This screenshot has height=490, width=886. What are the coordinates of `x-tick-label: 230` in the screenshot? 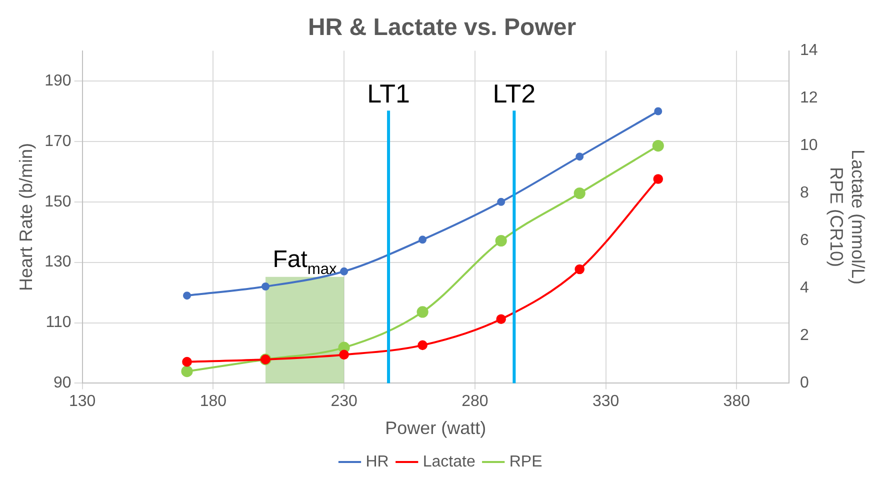 It's located at (344, 401).